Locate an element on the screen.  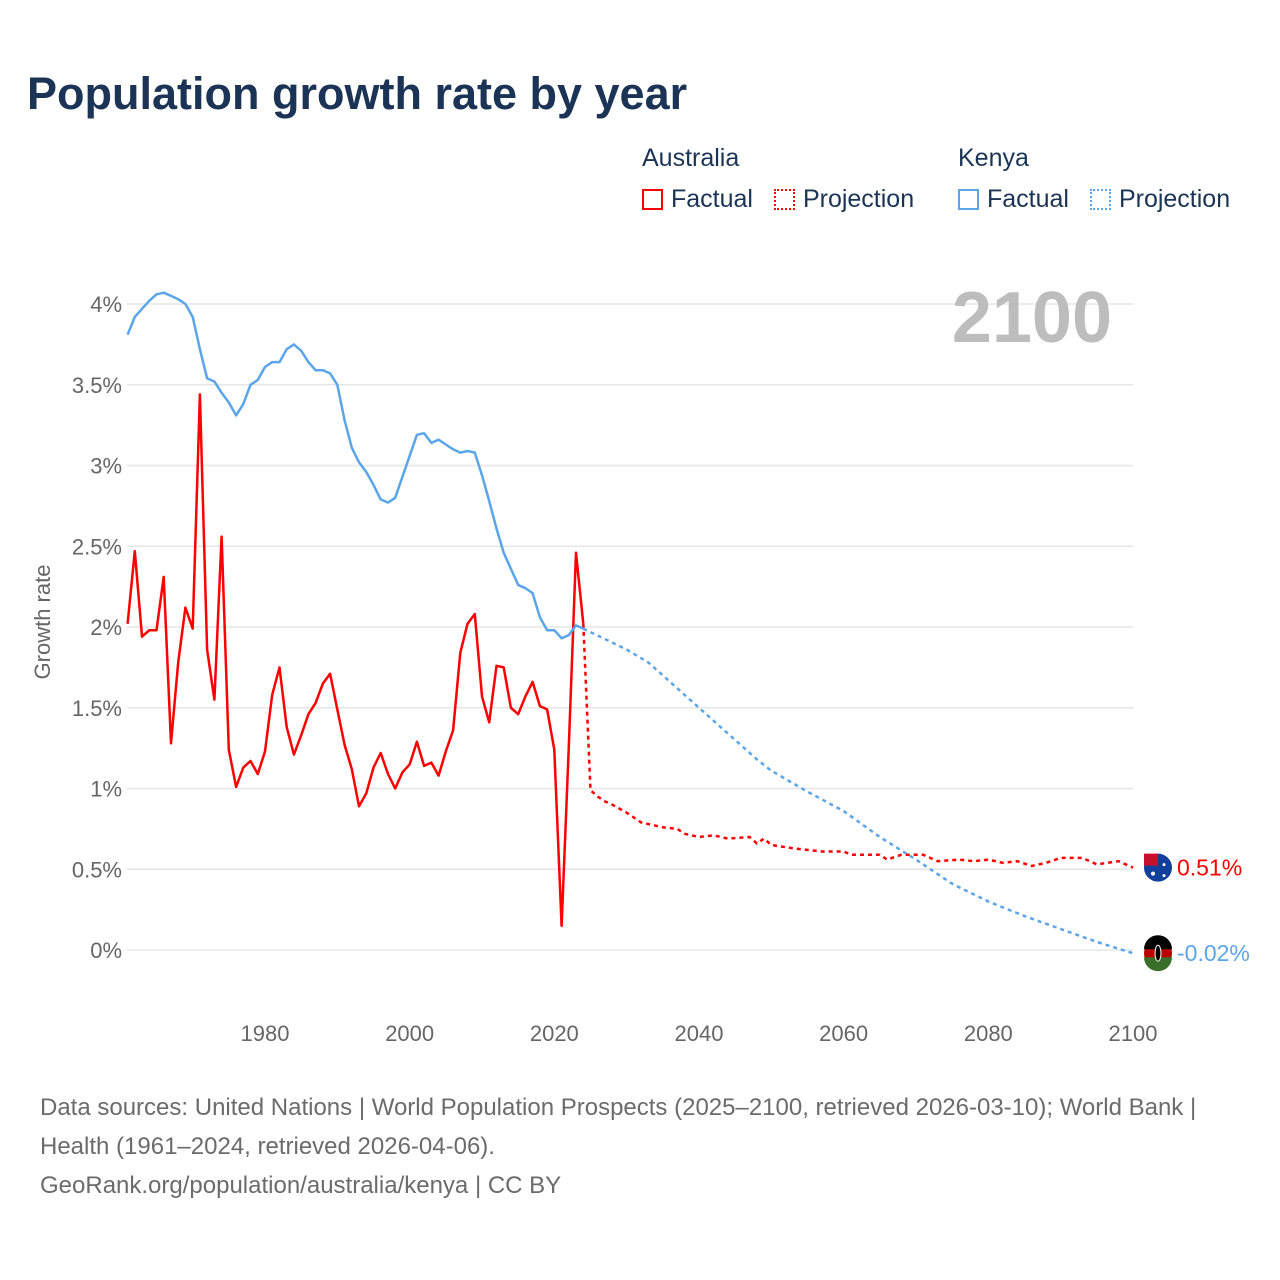
flag-australia-icon is located at coordinates (1158, 867).